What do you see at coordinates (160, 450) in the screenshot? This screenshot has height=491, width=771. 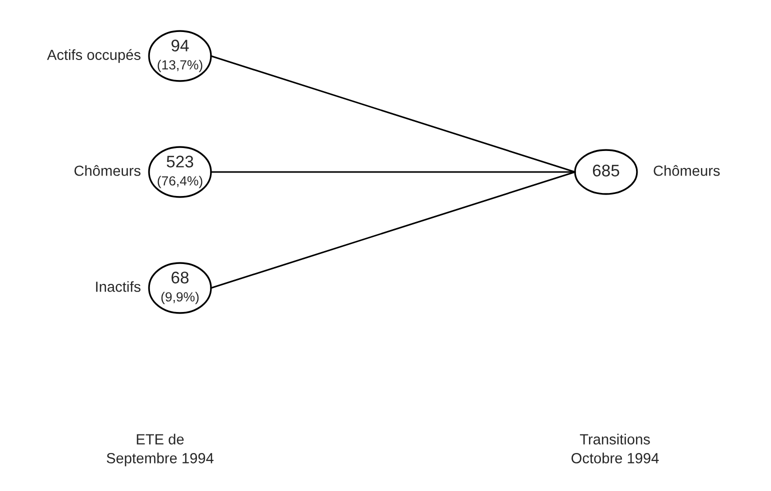 I see `text: ETE de Septembre 1994` at bounding box center [160, 450].